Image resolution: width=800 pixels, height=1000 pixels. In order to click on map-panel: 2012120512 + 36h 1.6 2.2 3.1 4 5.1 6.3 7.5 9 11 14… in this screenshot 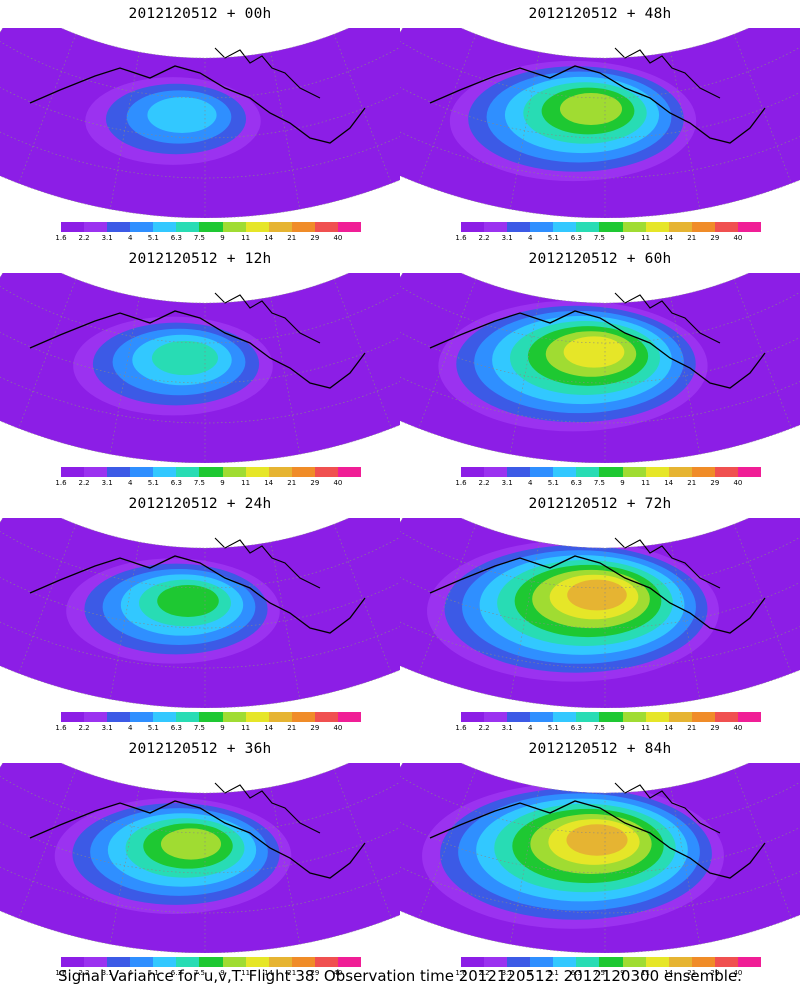, I will do `click(200, 857)`.